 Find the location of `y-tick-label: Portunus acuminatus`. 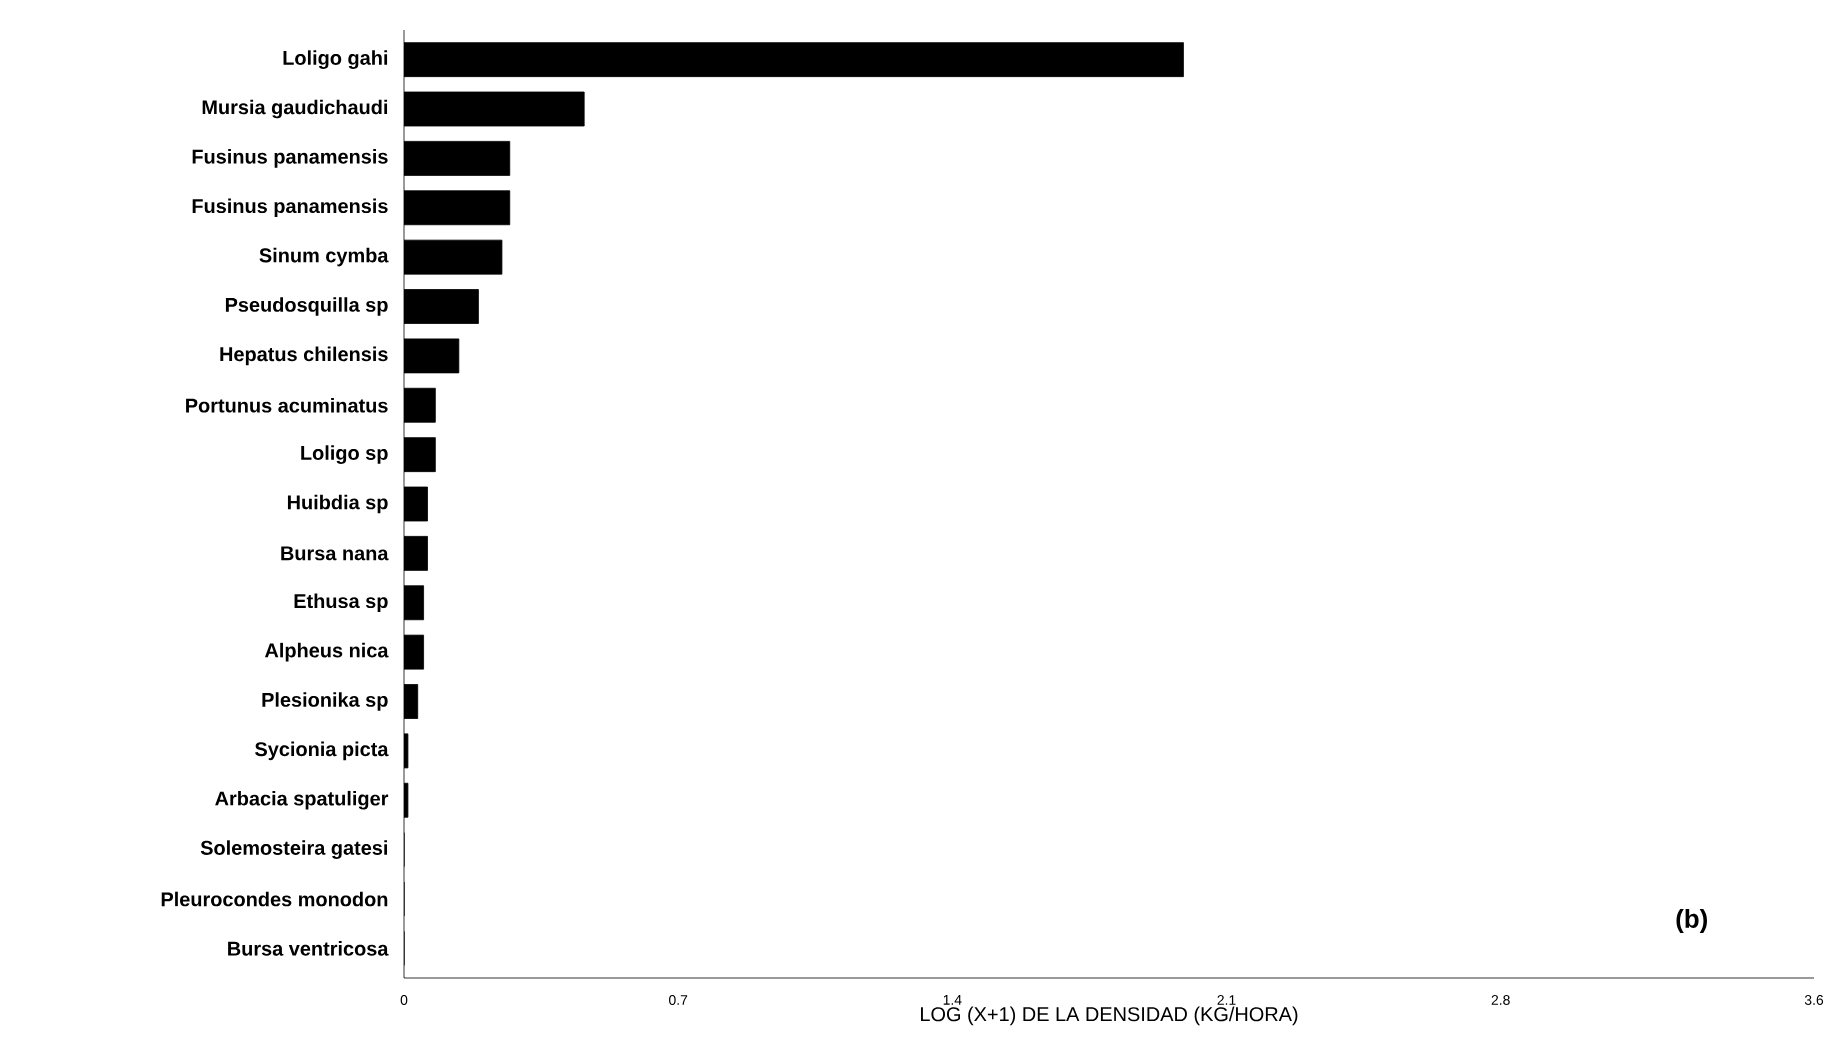

y-tick-label: Portunus acuminatus is located at coordinates (287, 405).